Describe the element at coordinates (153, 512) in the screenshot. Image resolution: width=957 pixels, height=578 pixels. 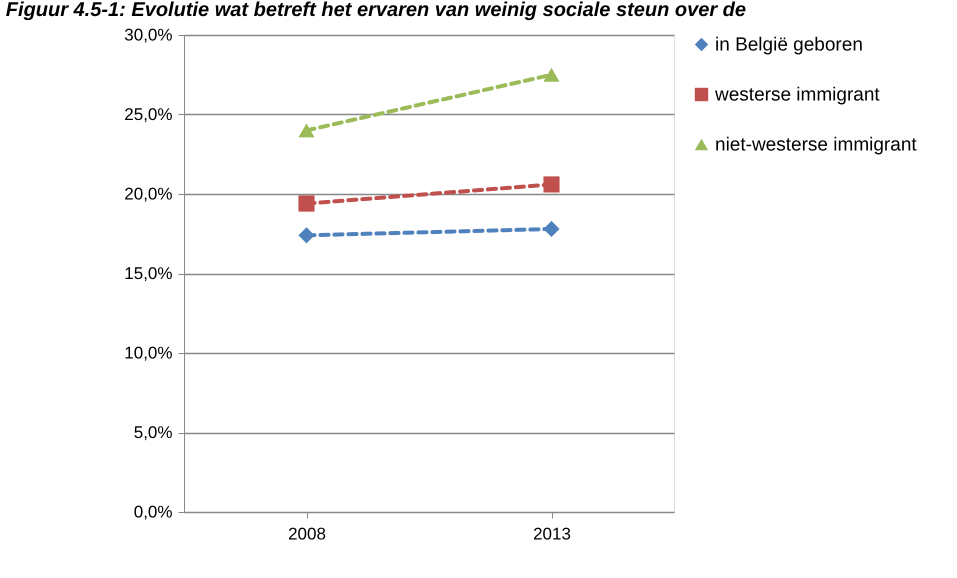
I see `y-tick-label: 0,0%` at that location.